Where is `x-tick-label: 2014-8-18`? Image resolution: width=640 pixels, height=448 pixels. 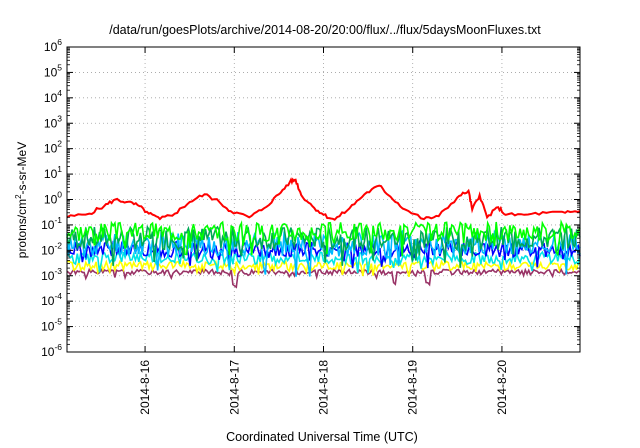
x-tick-label: 2014-8-18 is located at coordinates (324, 387).